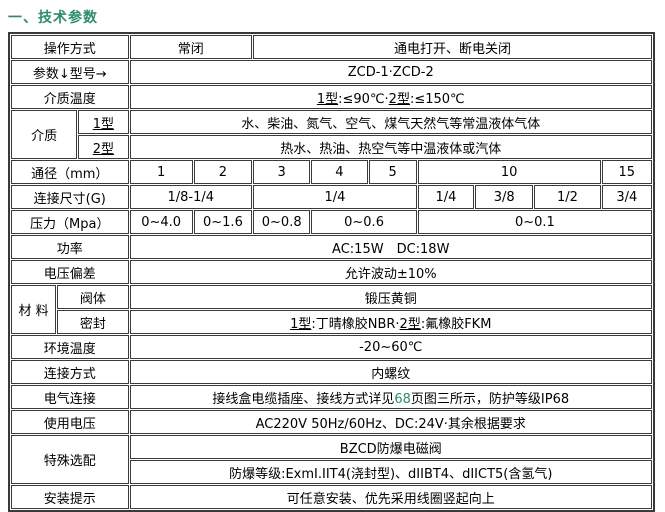 This screenshot has width=665, height=512. I want to click on diameter-1: 1, so click(161, 172).